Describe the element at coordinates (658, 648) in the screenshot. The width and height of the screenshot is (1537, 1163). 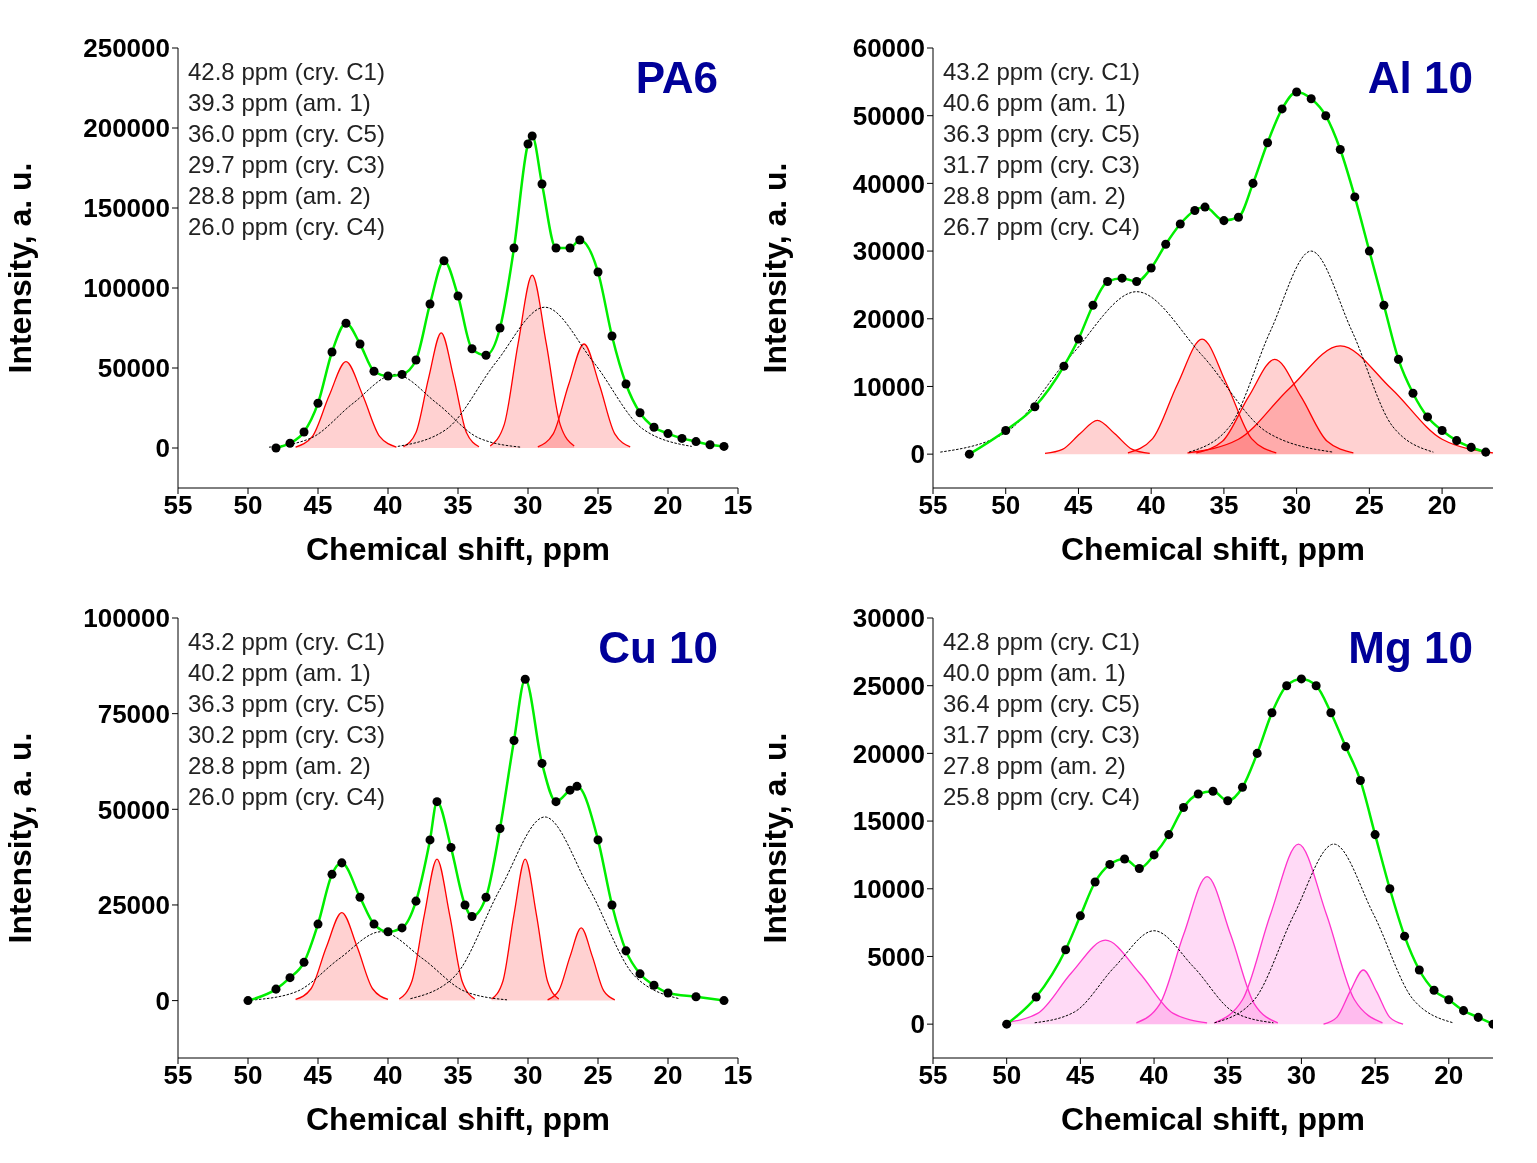
I see `chart-title: Cu 10` at that location.